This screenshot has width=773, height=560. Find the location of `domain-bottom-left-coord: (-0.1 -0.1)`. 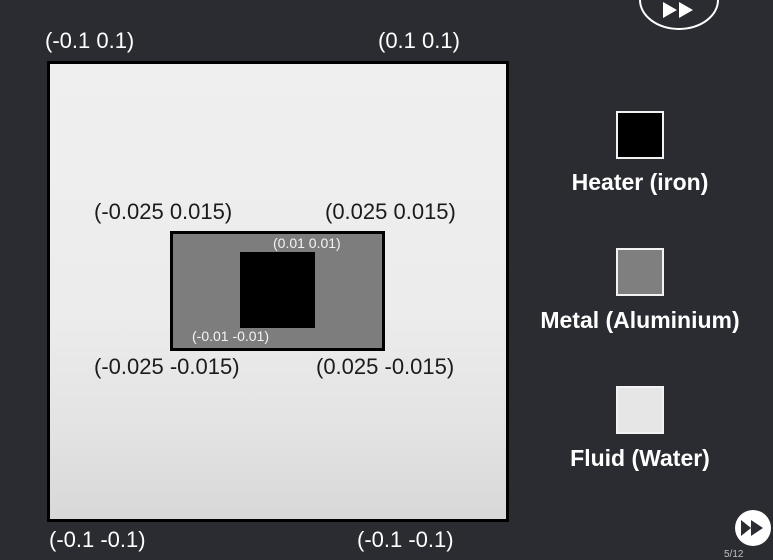

domain-bottom-left-coord: (-0.1 -0.1) is located at coordinates (97, 539).